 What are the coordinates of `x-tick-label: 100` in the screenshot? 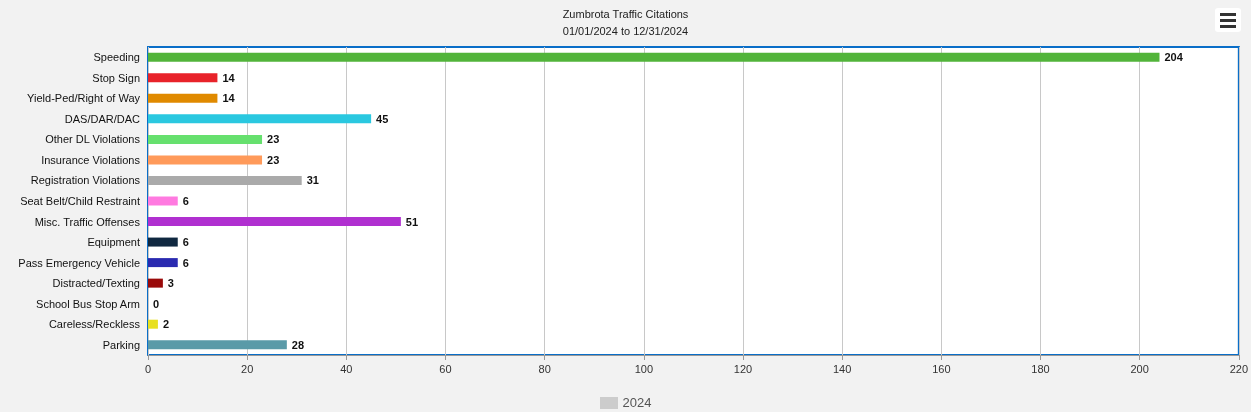 It's located at (644, 368).